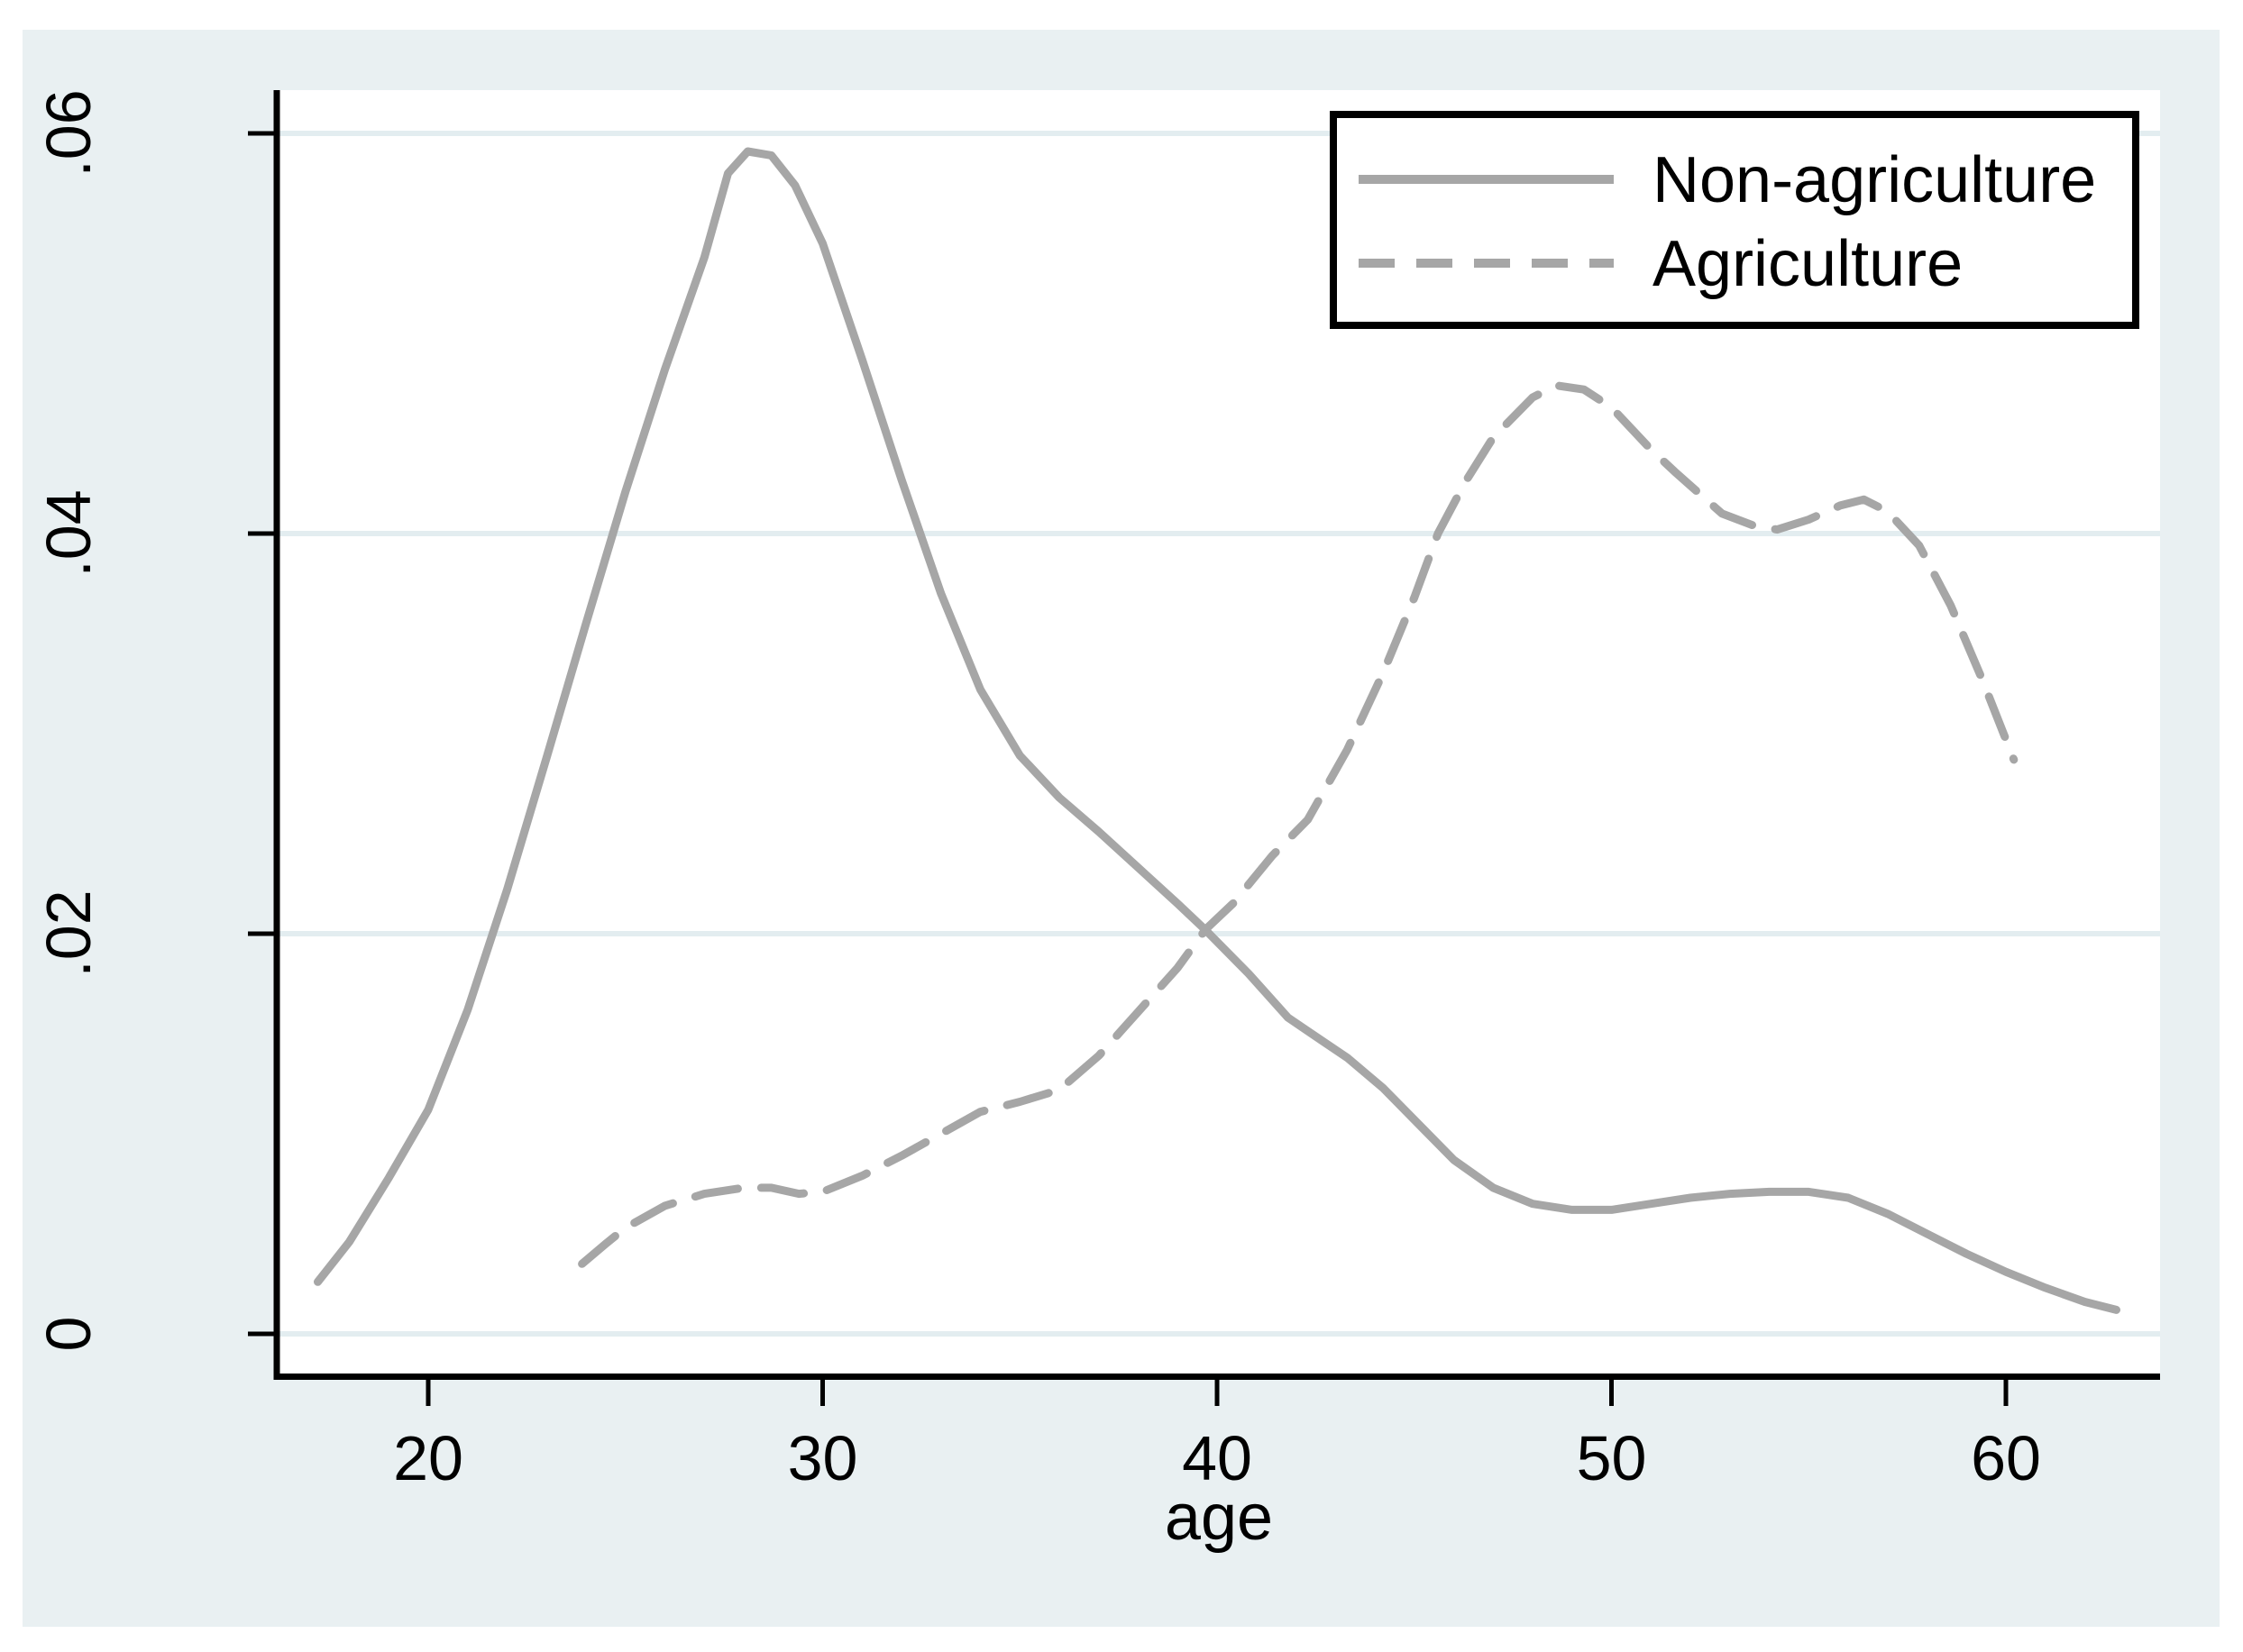 The image size is (2243, 1652). Describe the element at coordinates (68, 1334) in the screenshot. I see `y-tick-label: 0` at that location.